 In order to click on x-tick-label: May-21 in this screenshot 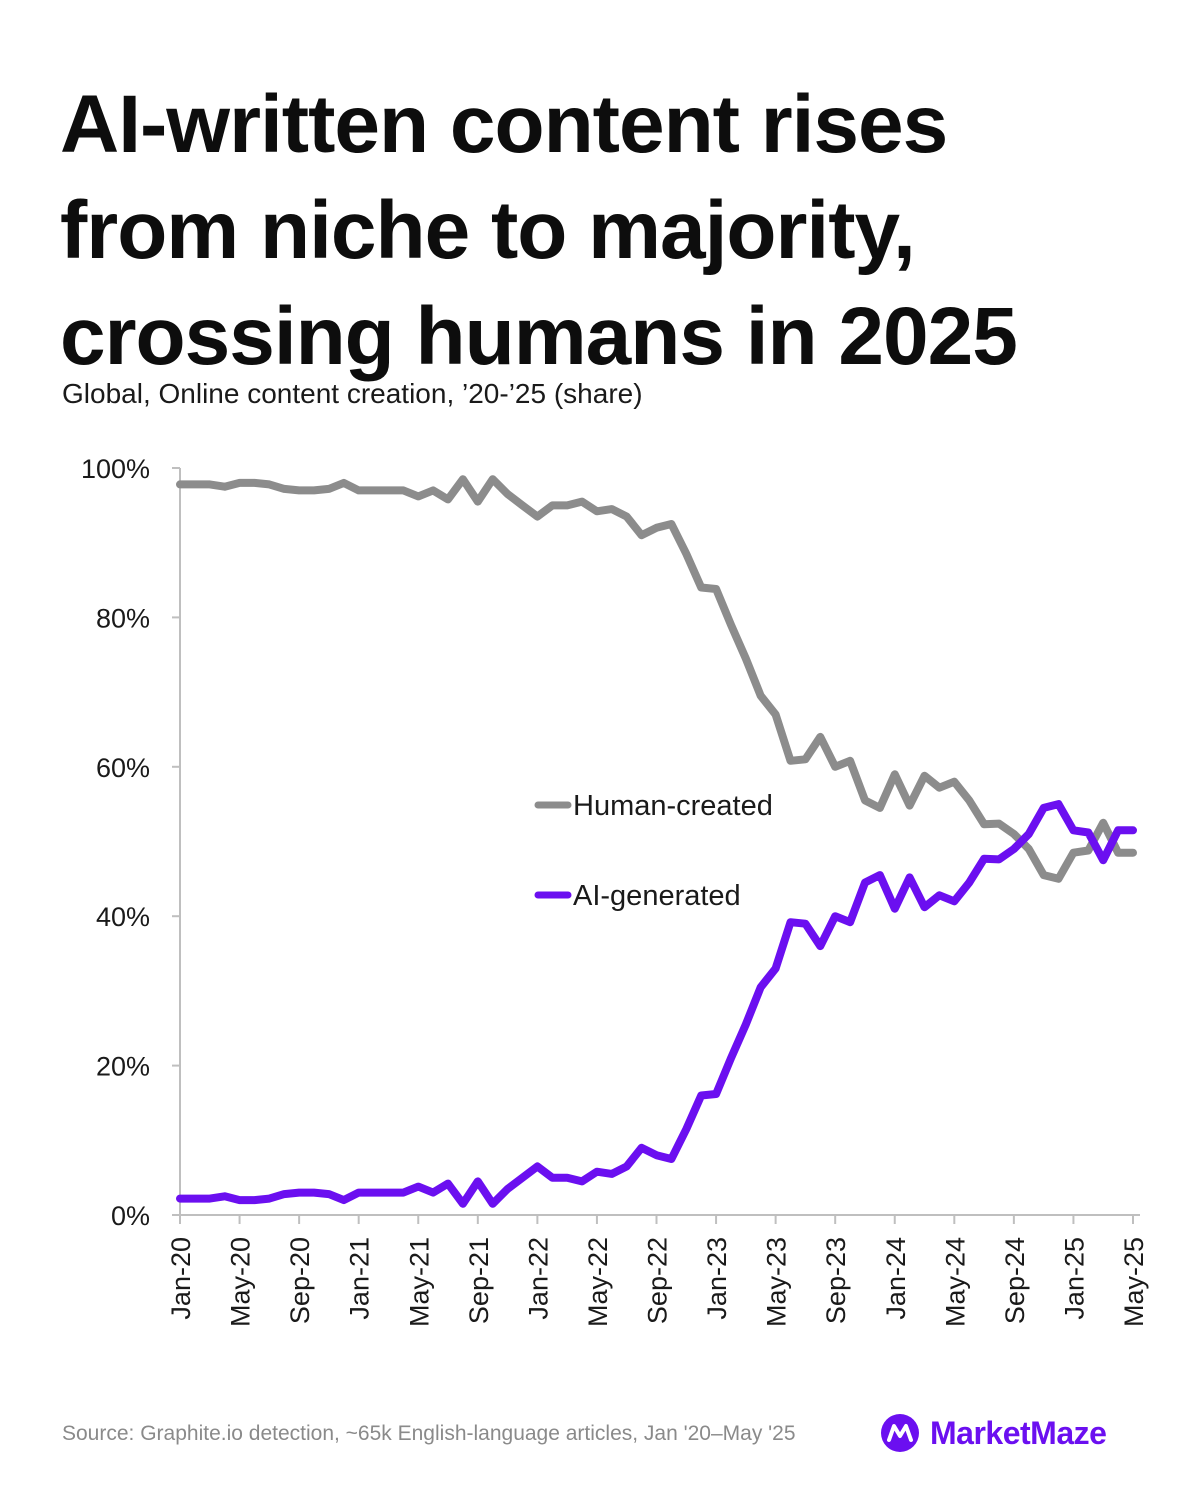, I will do `click(419, 1282)`.